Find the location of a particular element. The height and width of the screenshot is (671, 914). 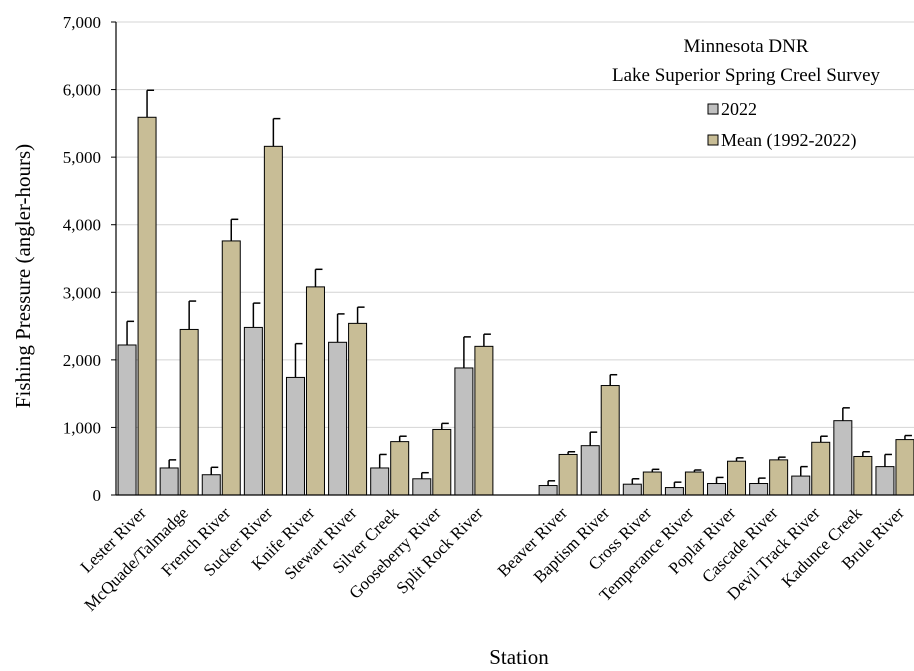

bar-mean-cross-river is located at coordinates (652, 483).